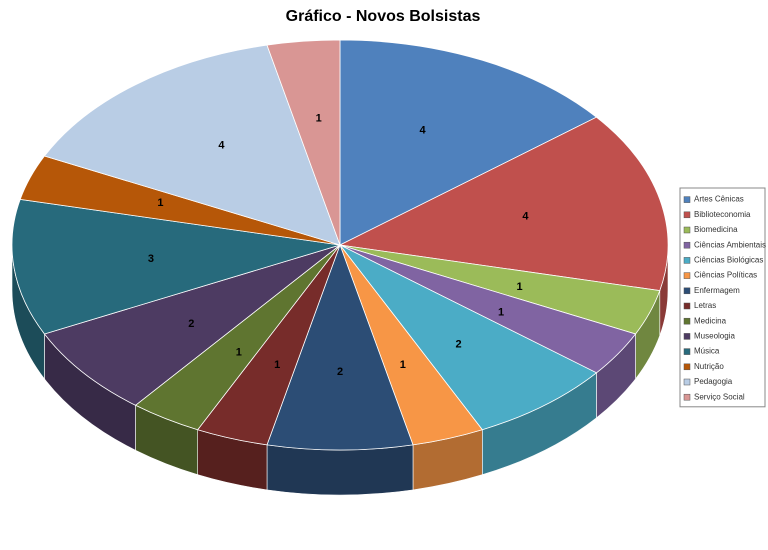  I want to click on slice-side, so click(340, 470).